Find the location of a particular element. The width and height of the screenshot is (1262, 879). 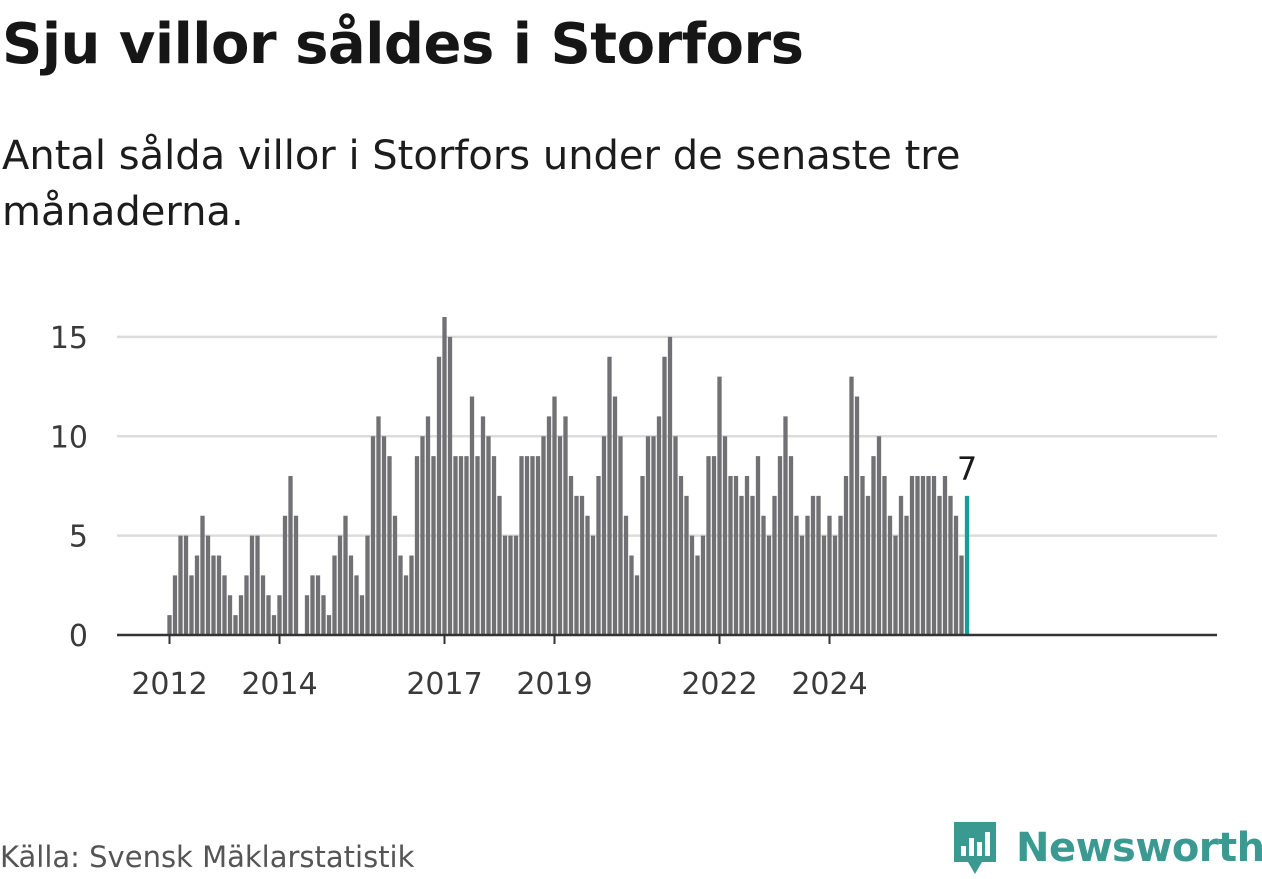

x-tick-label: 2014 is located at coordinates (279, 684).